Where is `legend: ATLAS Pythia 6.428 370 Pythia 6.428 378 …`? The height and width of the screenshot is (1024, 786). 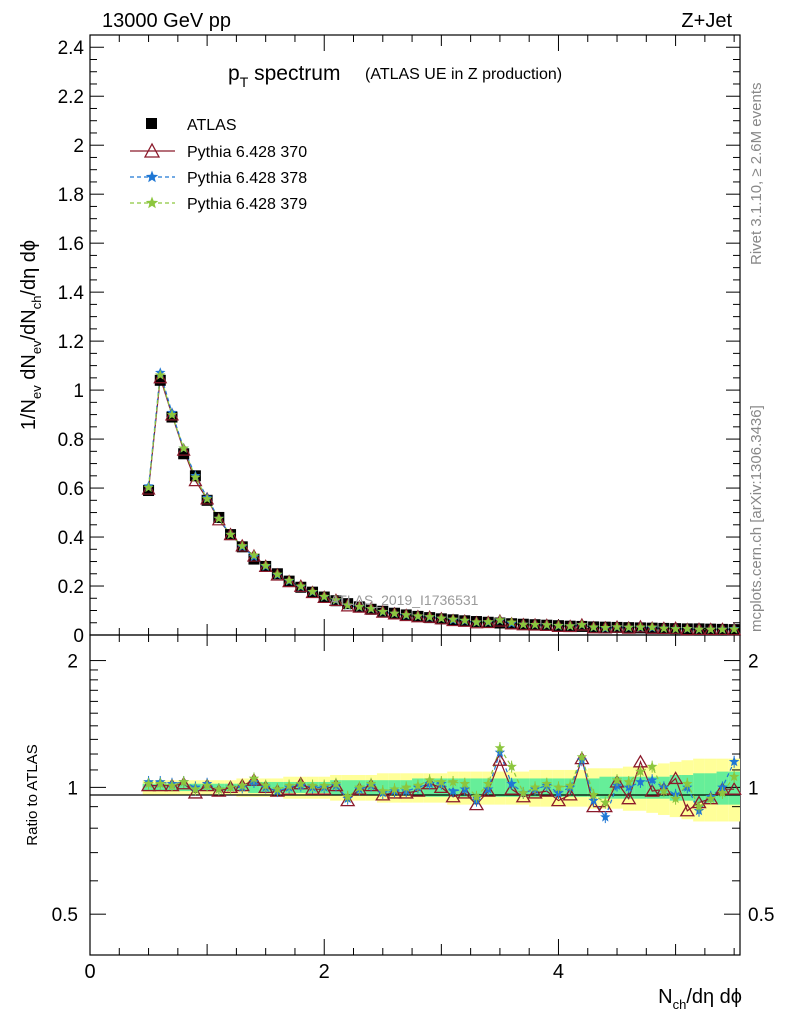 legend: ATLAS Pythia 6.428 370 Pythia 6.428 378 … is located at coordinates (218, 165).